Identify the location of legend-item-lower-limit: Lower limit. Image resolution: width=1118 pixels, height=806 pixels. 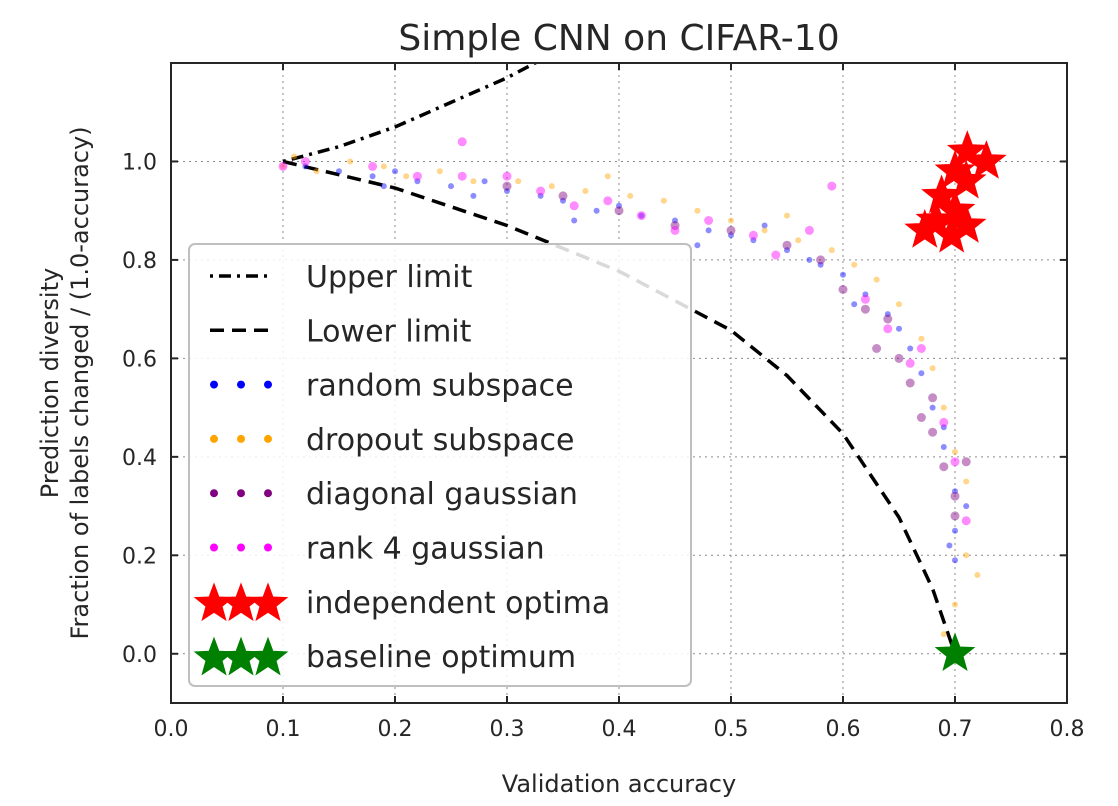
(341, 331).